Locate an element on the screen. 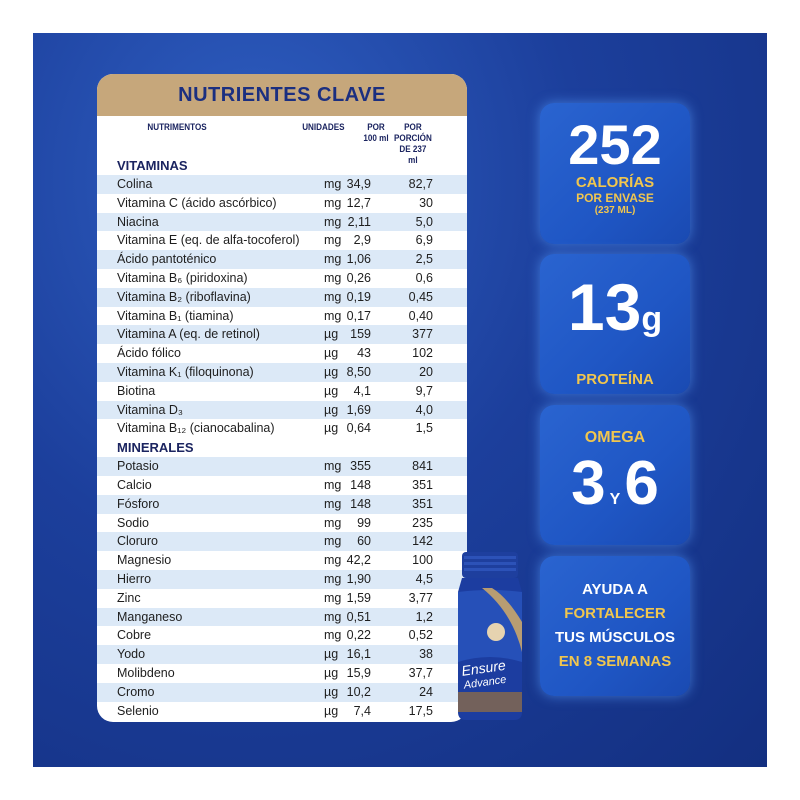  nutrient-name: Vitamina E (eq. de alfa-tocoferol) is located at coordinates (208, 240).